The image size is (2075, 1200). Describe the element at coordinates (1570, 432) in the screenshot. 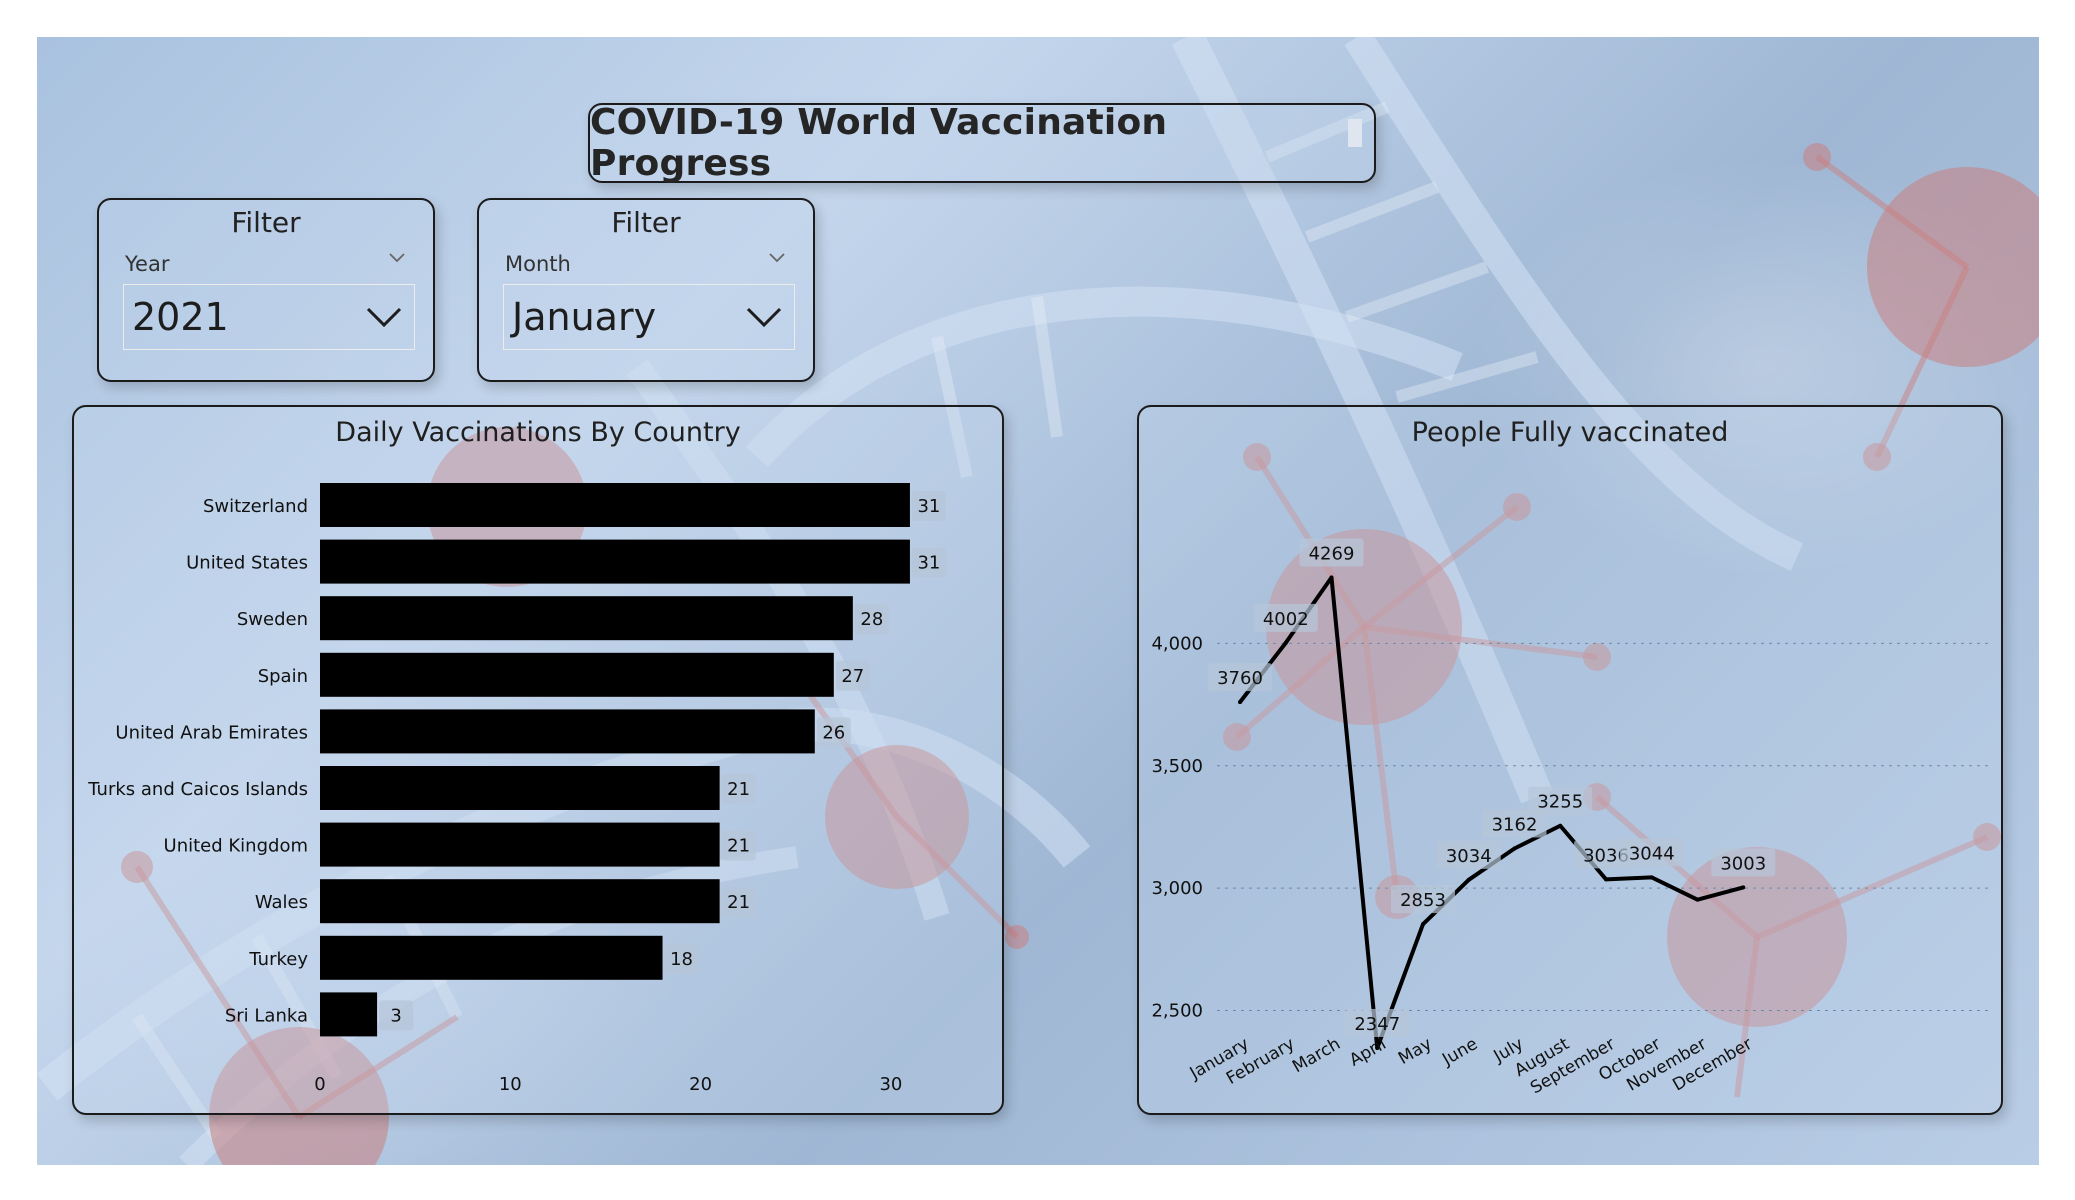

I see `line-chart-title: People Fully vaccinated` at that location.